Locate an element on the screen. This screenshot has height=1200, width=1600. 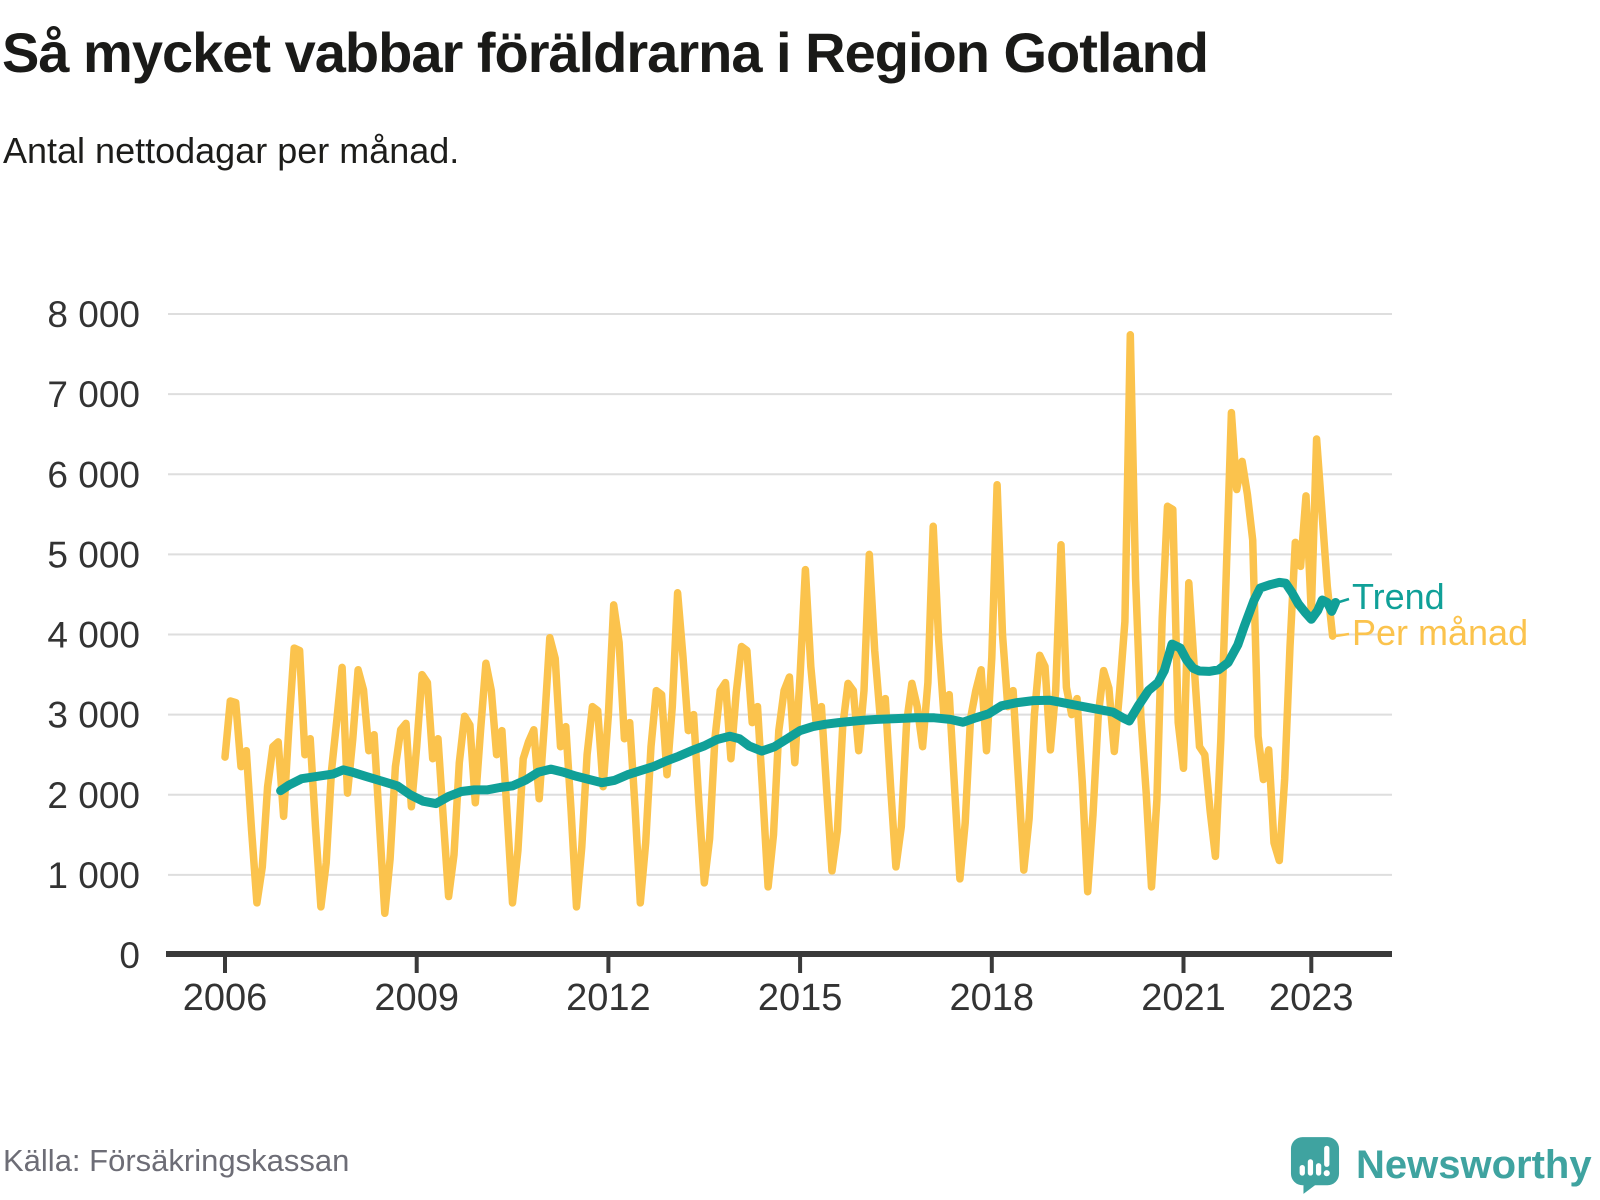
y-tick-label: 8 000 is located at coordinates (93, 314).